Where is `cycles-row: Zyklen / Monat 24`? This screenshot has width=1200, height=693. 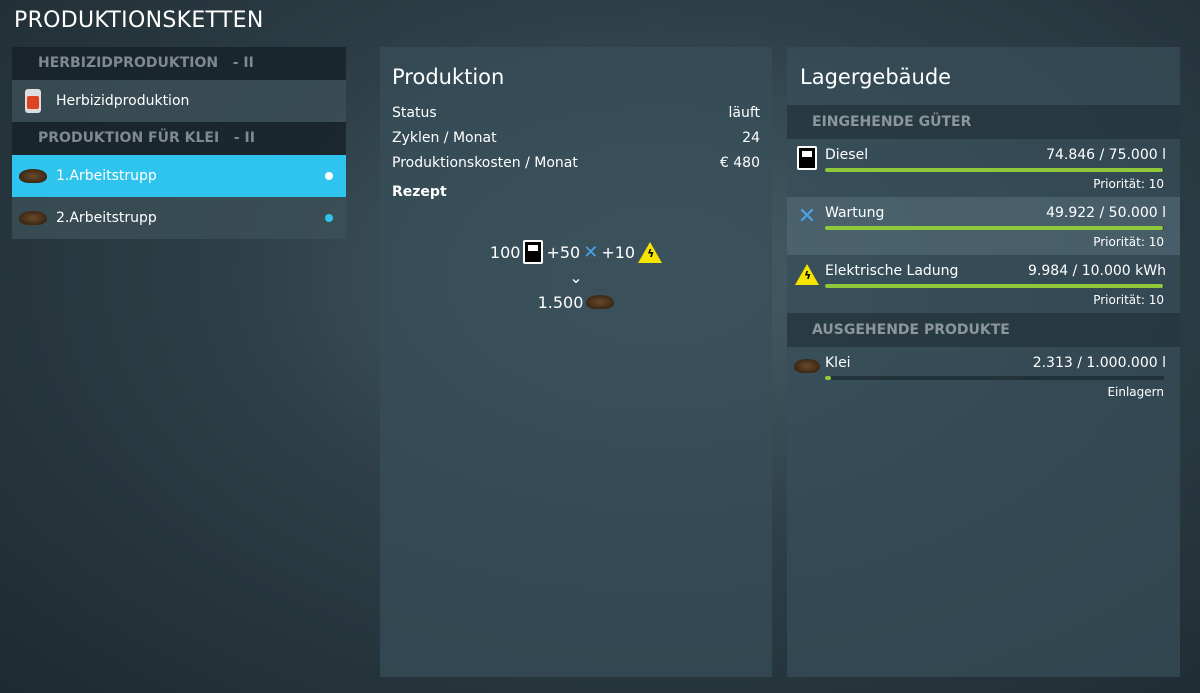
cycles-row: Zyklen / Monat 24 is located at coordinates (576, 138).